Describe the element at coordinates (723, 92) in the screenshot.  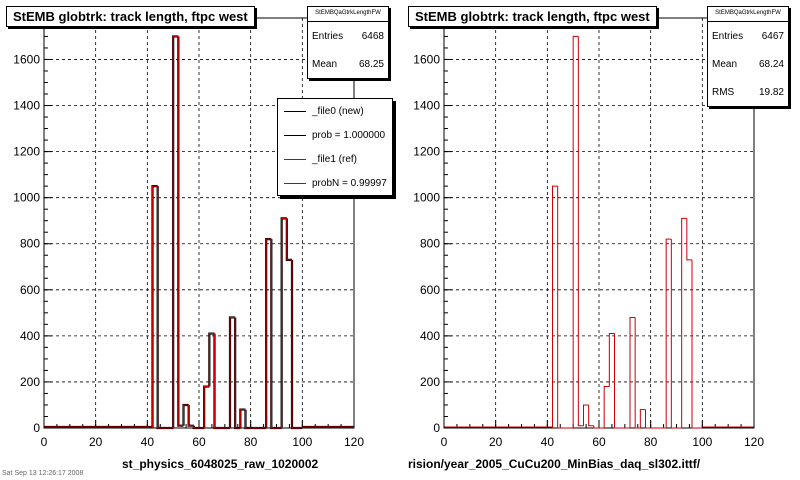
I see `right-stats-rms-label: RMS` at that location.